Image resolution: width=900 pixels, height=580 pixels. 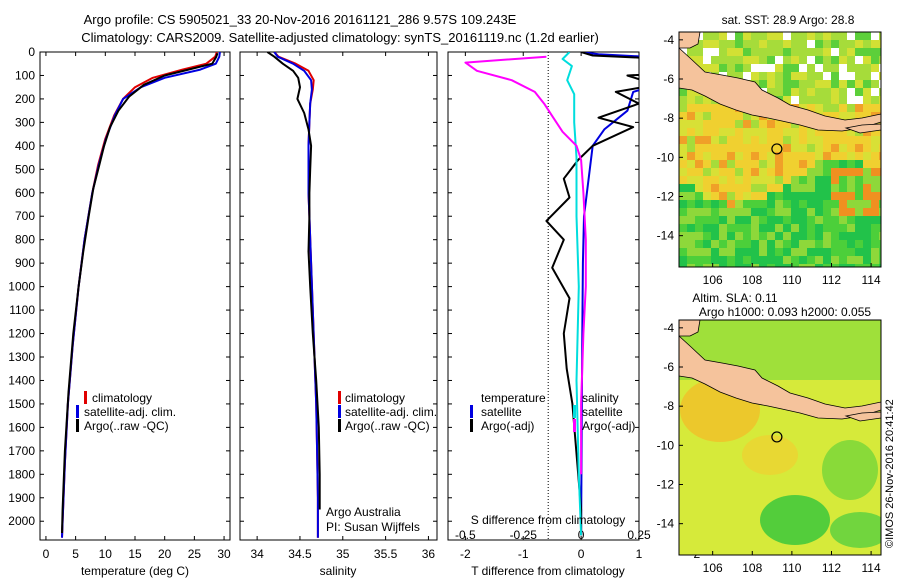 I want to click on depth-tick-label: 700, so click(x=25, y=216).